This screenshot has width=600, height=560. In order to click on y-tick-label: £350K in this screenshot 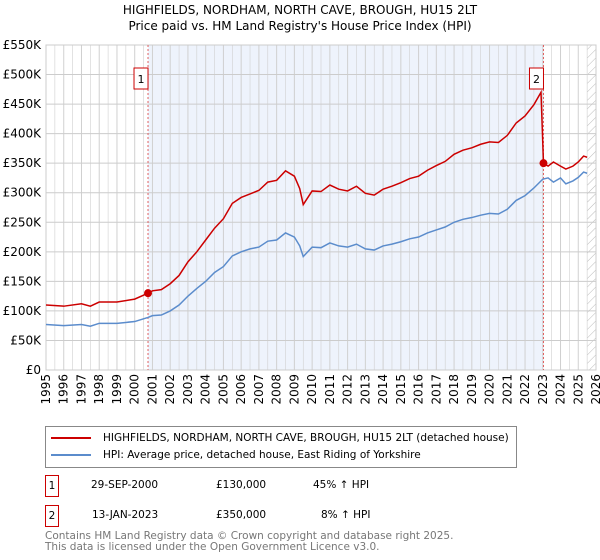, I will do `click(23, 163)`.